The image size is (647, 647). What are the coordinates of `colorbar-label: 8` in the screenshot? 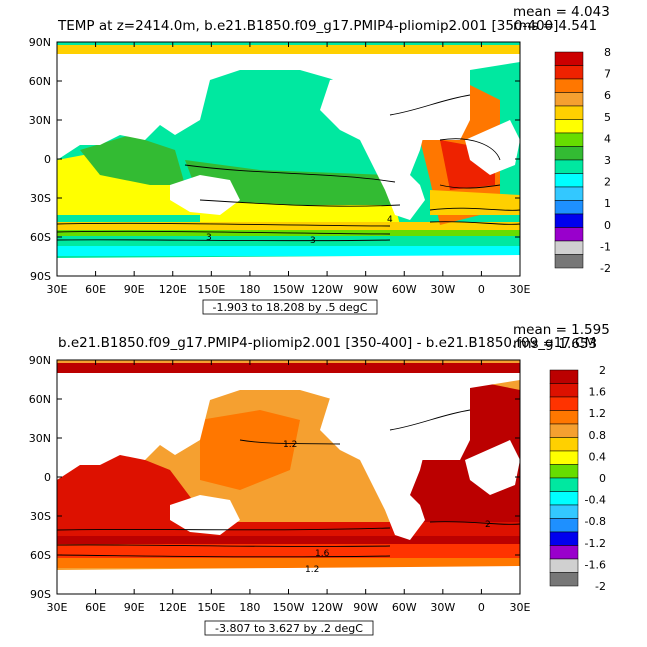 It's located at (607, 52).